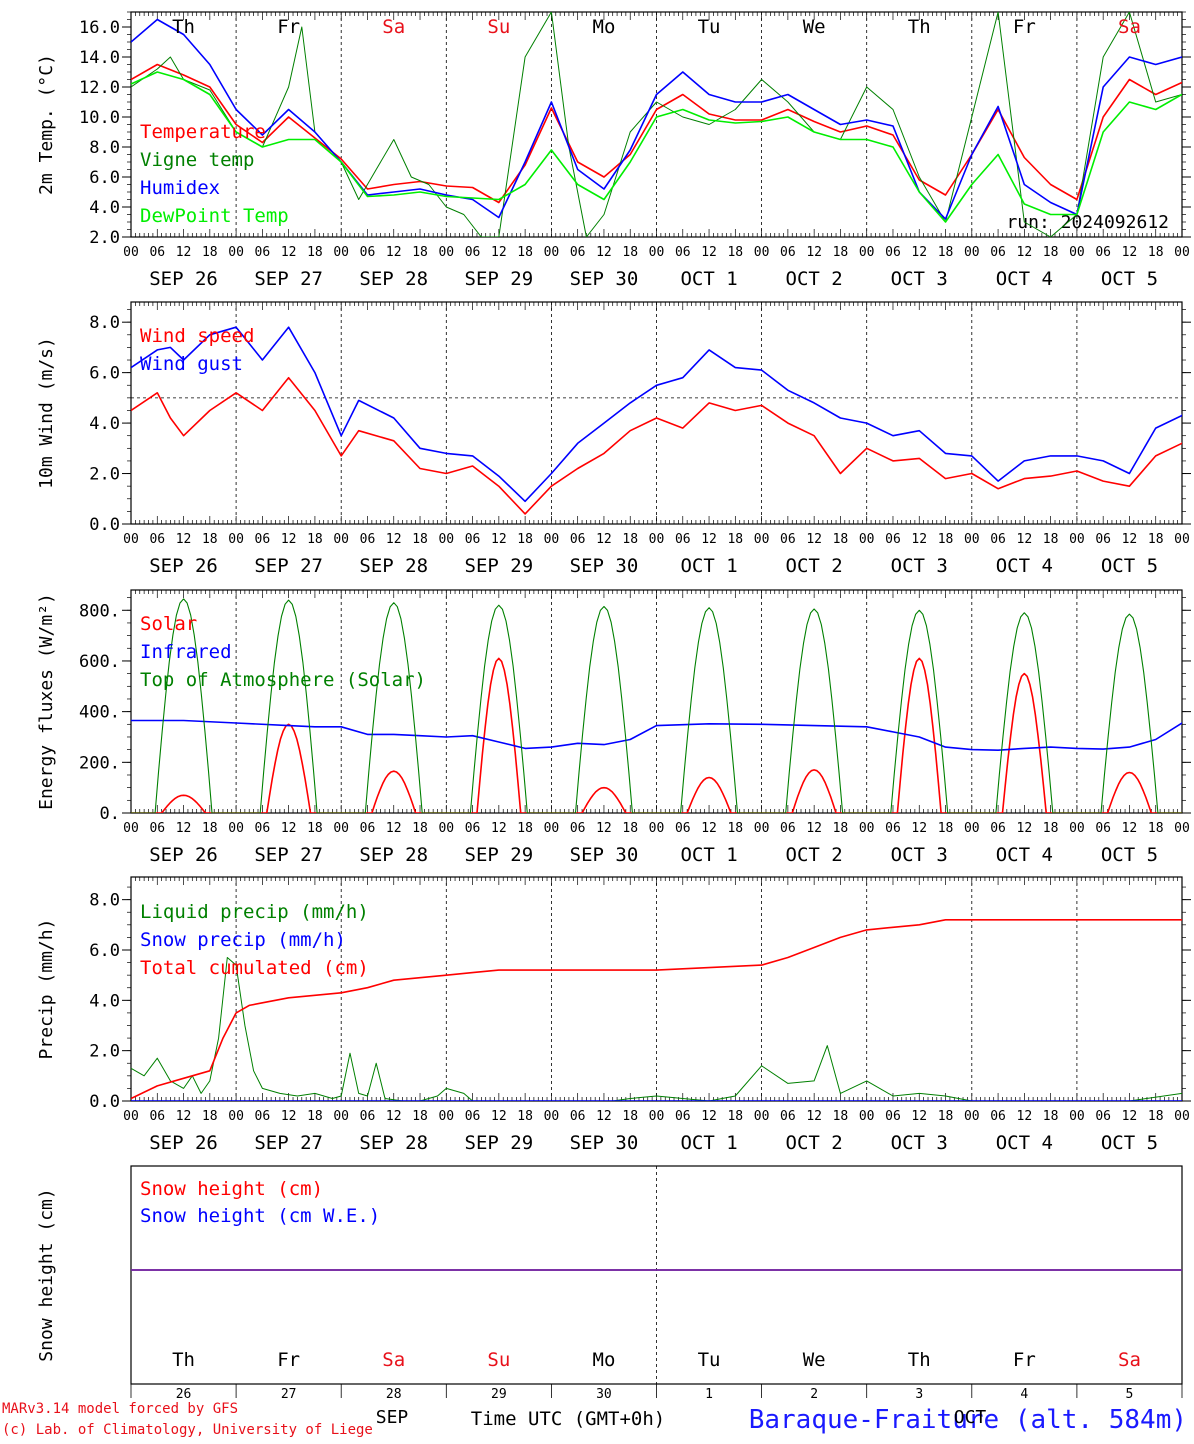 Image resolution: width=1194 pixels, height=1444 pixels. I want to click on y-tick-label: 600., so click(99, 662).